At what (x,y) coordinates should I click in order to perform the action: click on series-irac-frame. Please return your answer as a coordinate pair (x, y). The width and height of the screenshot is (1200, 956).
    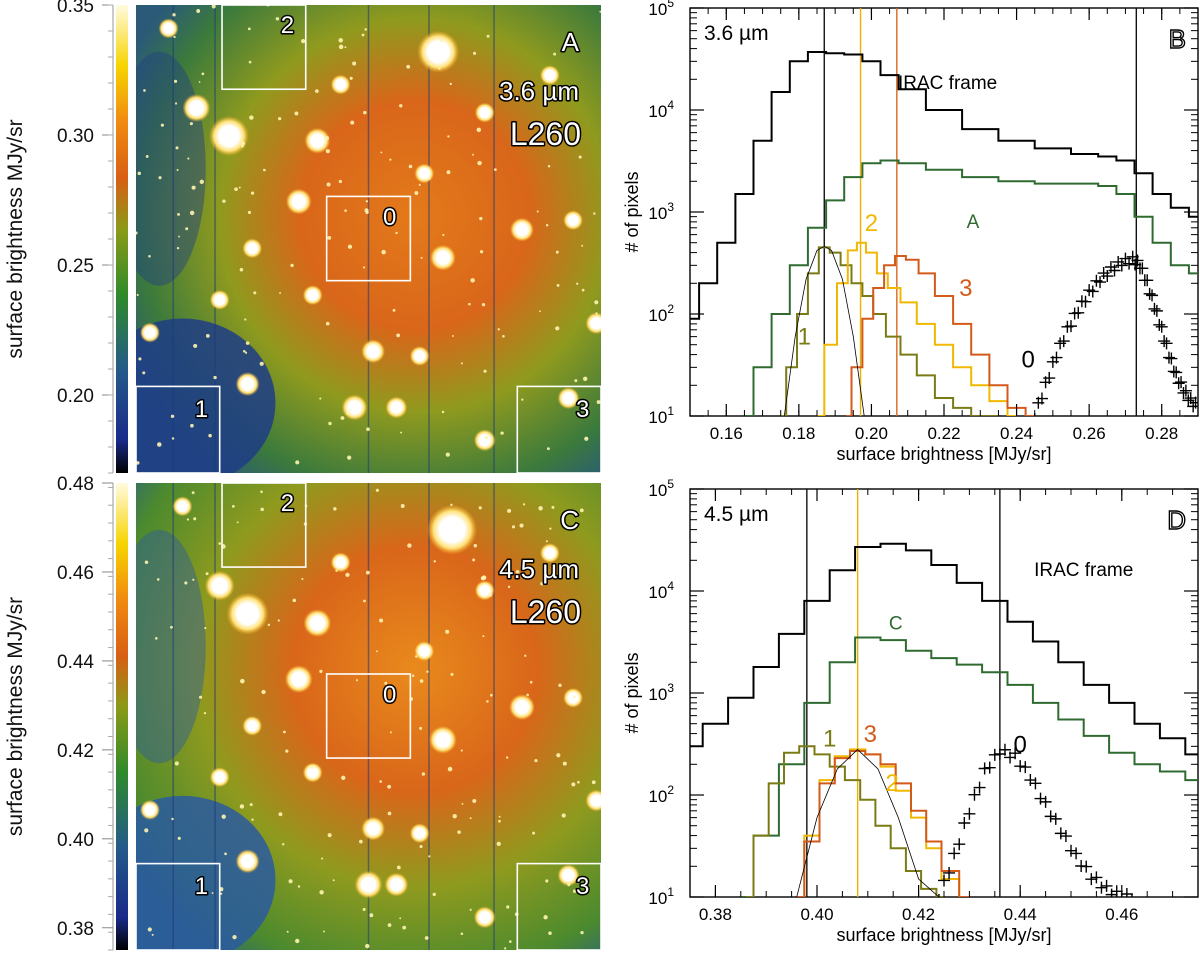
    Looking at the image, I should click on (944, 649).